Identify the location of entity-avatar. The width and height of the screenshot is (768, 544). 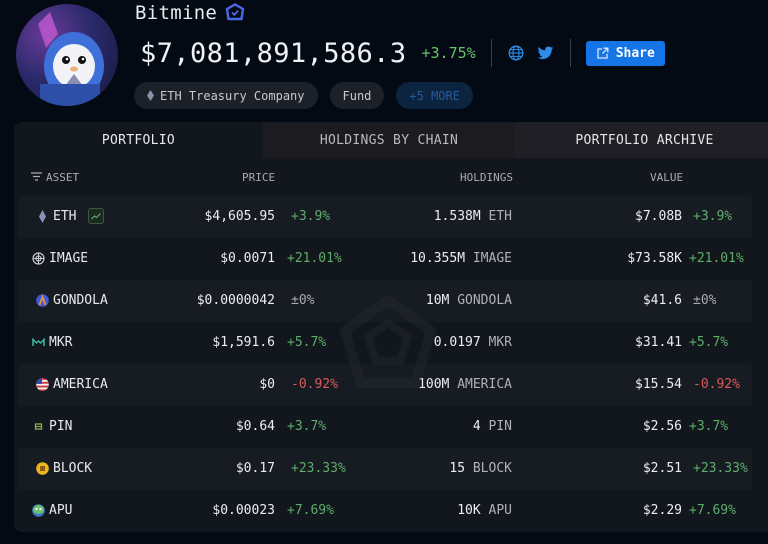
(67, 55).